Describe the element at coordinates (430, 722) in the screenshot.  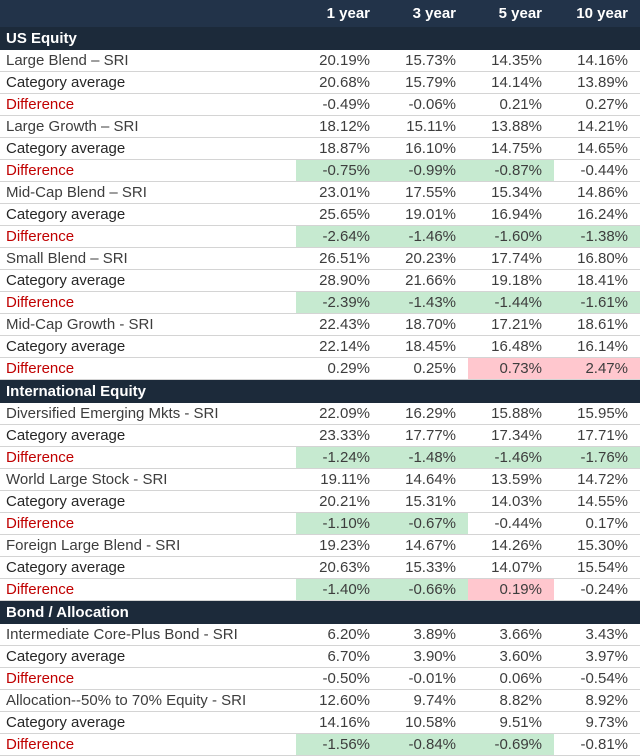
I see `value-cell: 10.58%` at that location.